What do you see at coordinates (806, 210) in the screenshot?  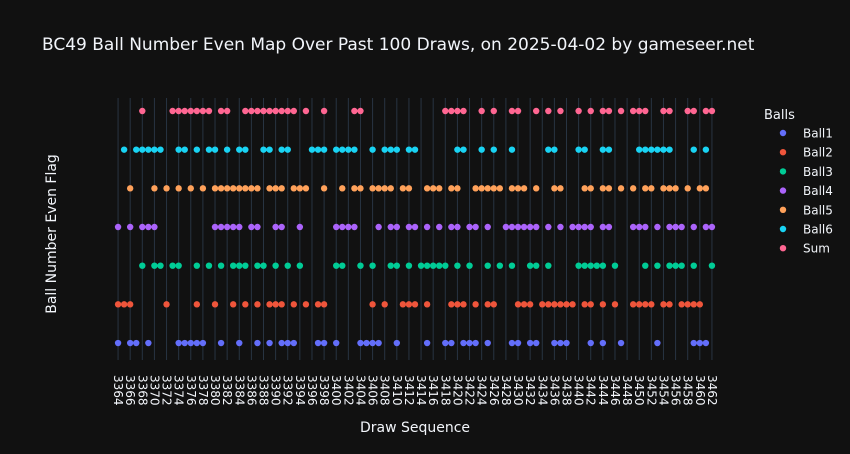 I see `legend-item-ball5: Ball5` at bounding box center [806, 210].